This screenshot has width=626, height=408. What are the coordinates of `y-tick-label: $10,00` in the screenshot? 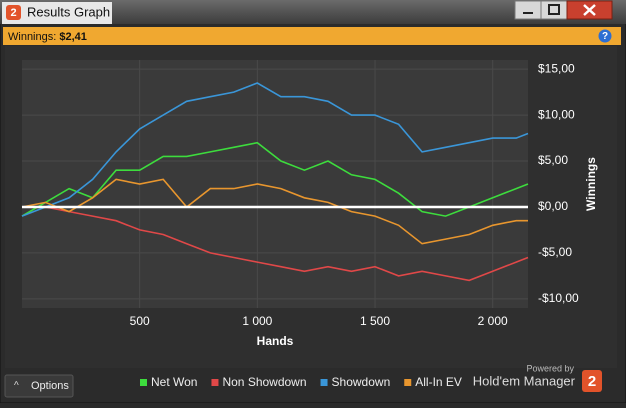 It's located at (556, 114).